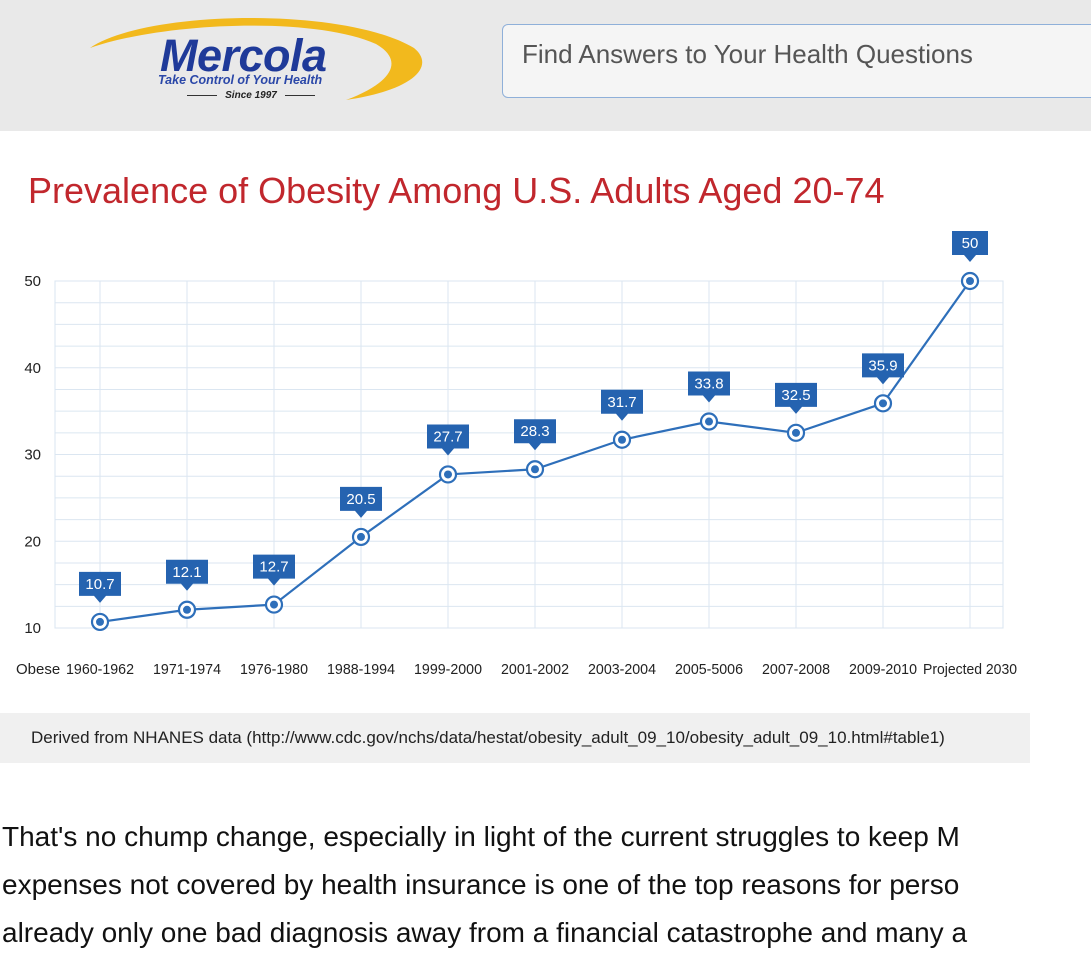 The height and width of the screenshot is (972, 1091). What do you see at coordinates (99, 584) in the screenshot?
I see `data-label: 10.7` at bounding box center [99, 584].